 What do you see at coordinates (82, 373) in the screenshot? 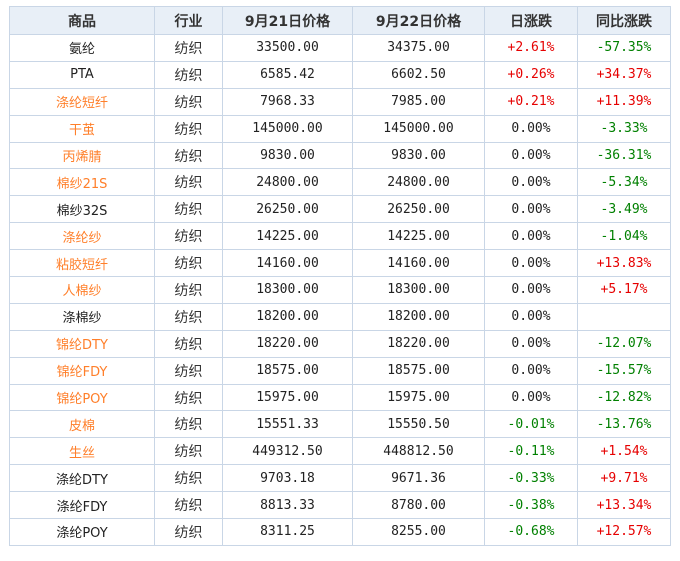
I see `commodity-link: 锦纶FDY` at bounding box center [82, 373].